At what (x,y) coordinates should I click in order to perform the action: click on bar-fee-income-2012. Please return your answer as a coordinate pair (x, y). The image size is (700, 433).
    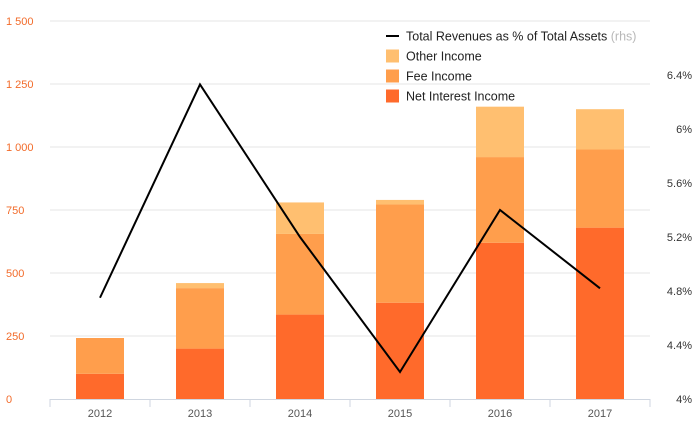
    Looking at the image, I should click on (100, 356).